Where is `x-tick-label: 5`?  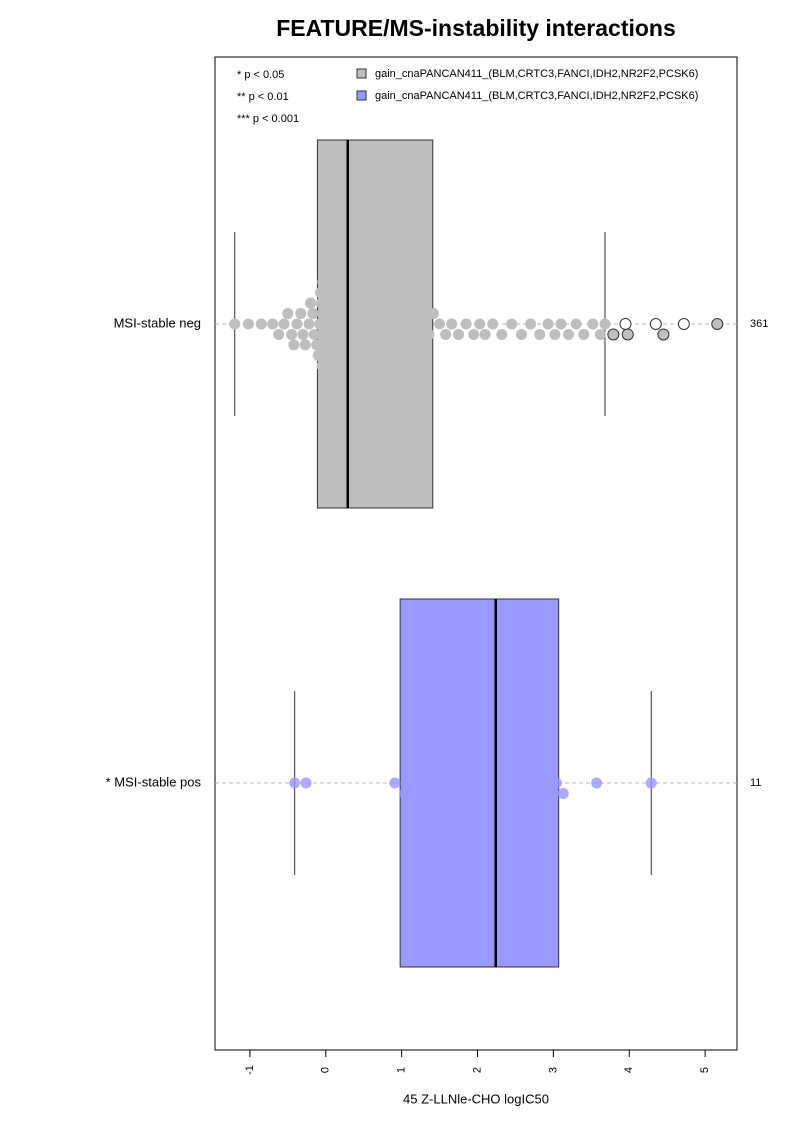 x-tick-label: 5 is located at coordinates (705, 1070).